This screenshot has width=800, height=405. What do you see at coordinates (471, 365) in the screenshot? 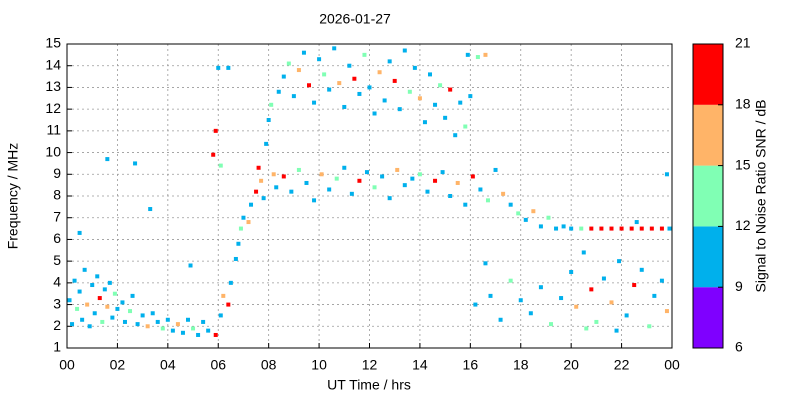
I see `x-tick-label: 16` at bounding box center [471, 365].